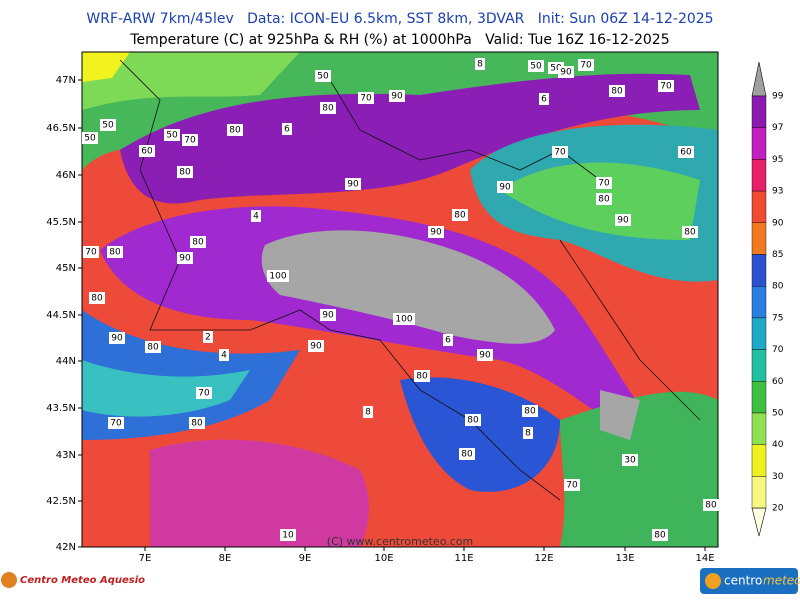  I want to click on colorbar-label: 95, so click(777, 160).